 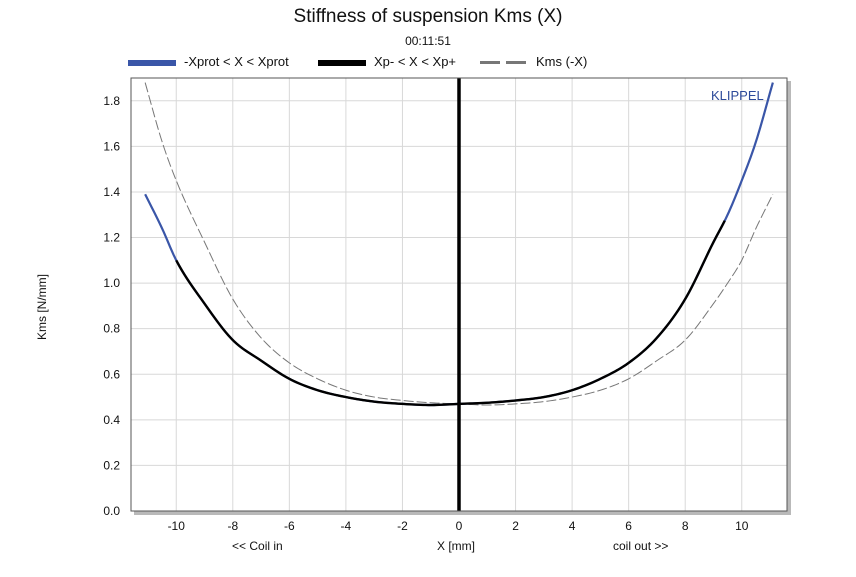 I want to click on legend-label-xp: Xp- < X < Xp+, so click(x=415, y=61).